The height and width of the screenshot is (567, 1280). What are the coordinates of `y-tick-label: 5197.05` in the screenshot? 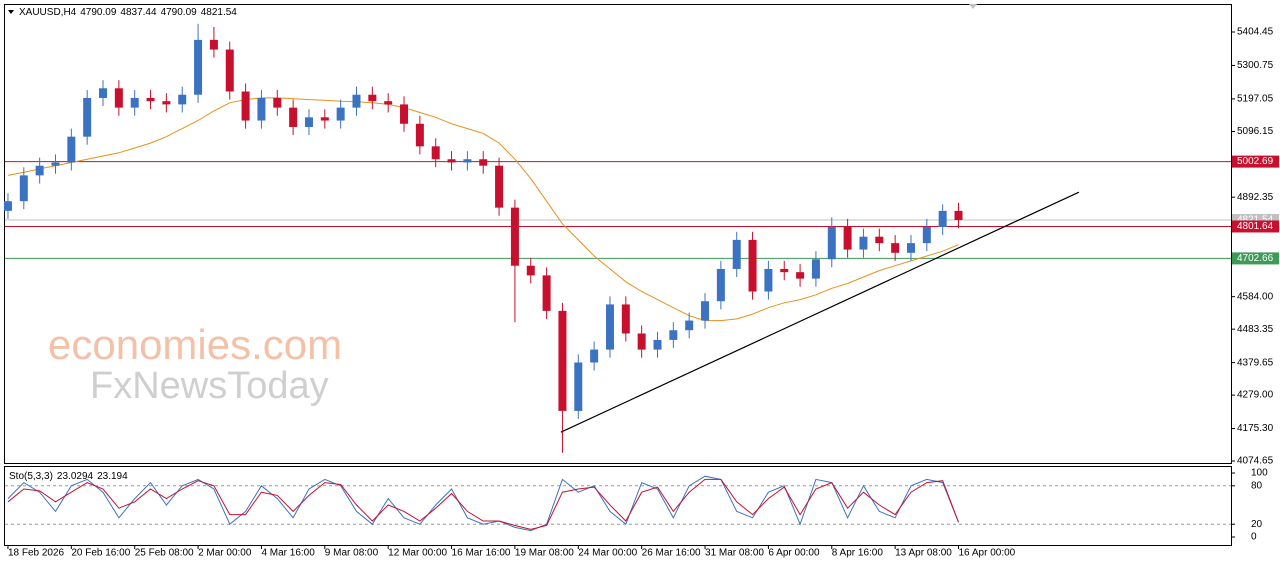 It's located at (1255, 99).